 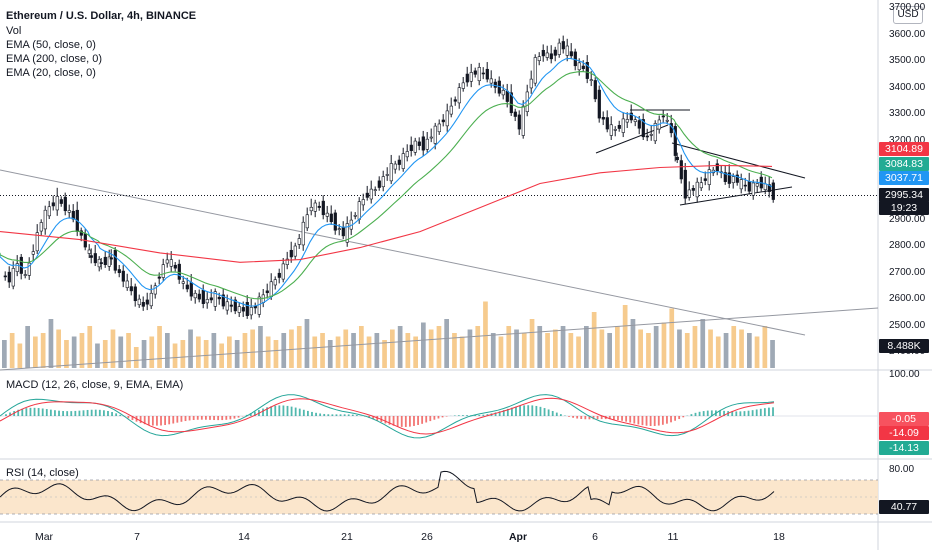 What do you see at coordinates (907, 272) in the screenshot?
I see `price-tick: 2700.00` at bounding box center [907, 272].